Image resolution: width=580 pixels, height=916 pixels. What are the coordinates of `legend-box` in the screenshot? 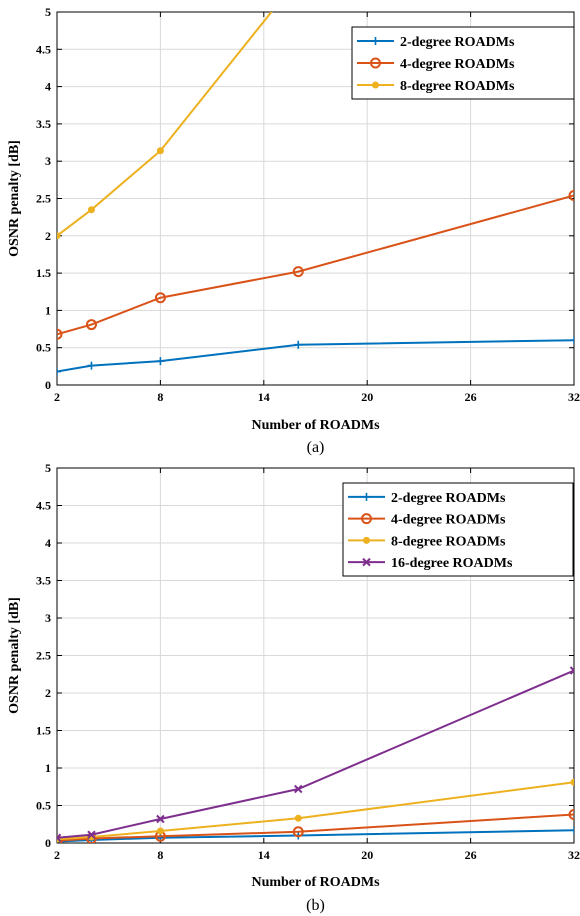 It's located at (458, 529).